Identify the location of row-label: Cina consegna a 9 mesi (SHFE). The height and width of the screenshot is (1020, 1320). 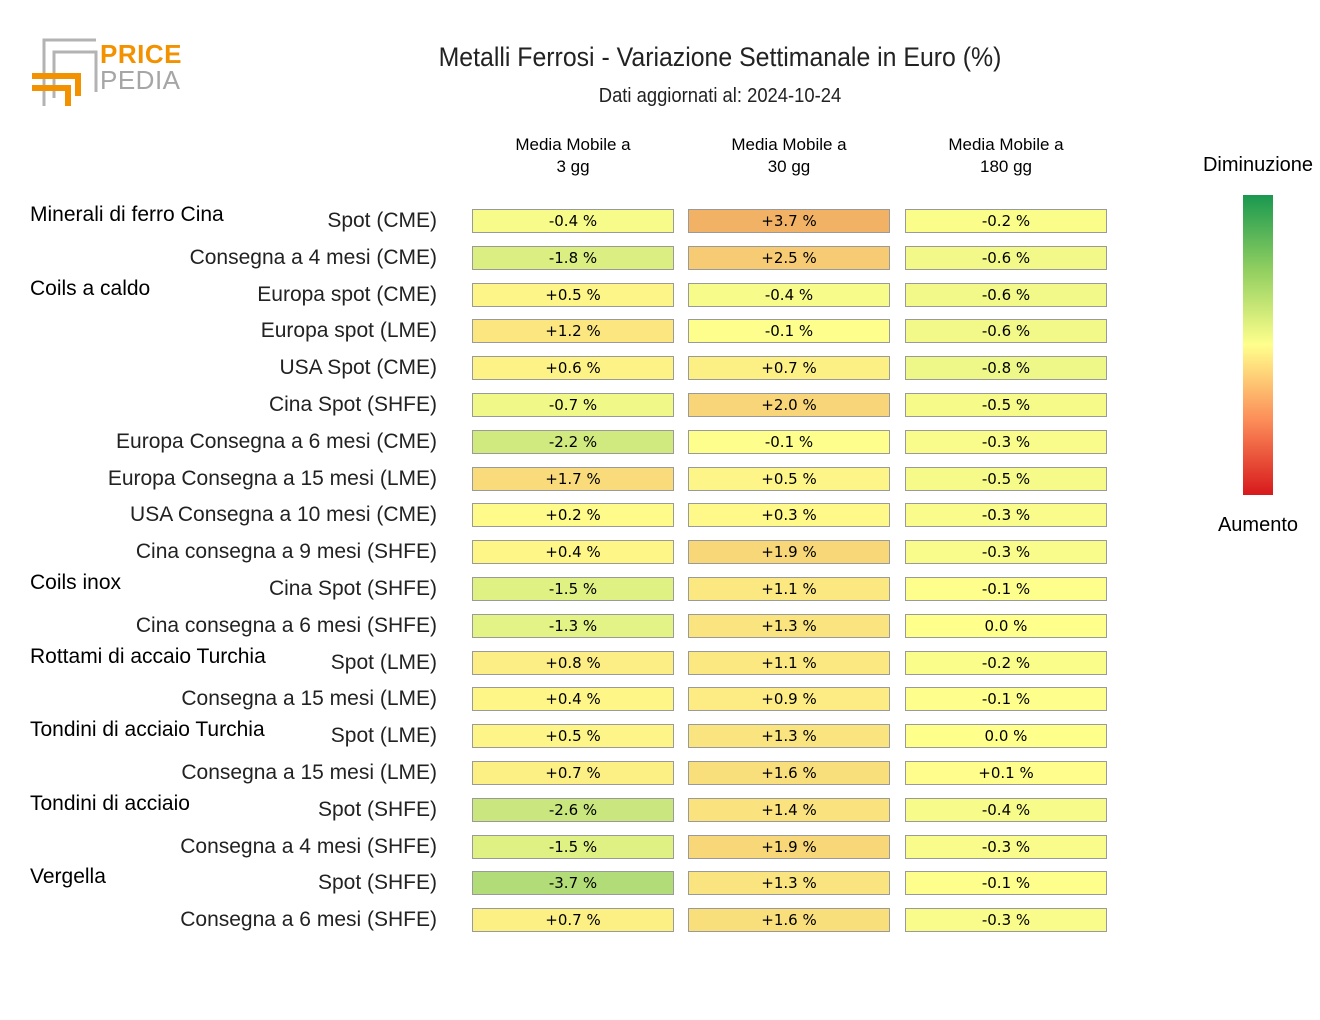
(286, 552).